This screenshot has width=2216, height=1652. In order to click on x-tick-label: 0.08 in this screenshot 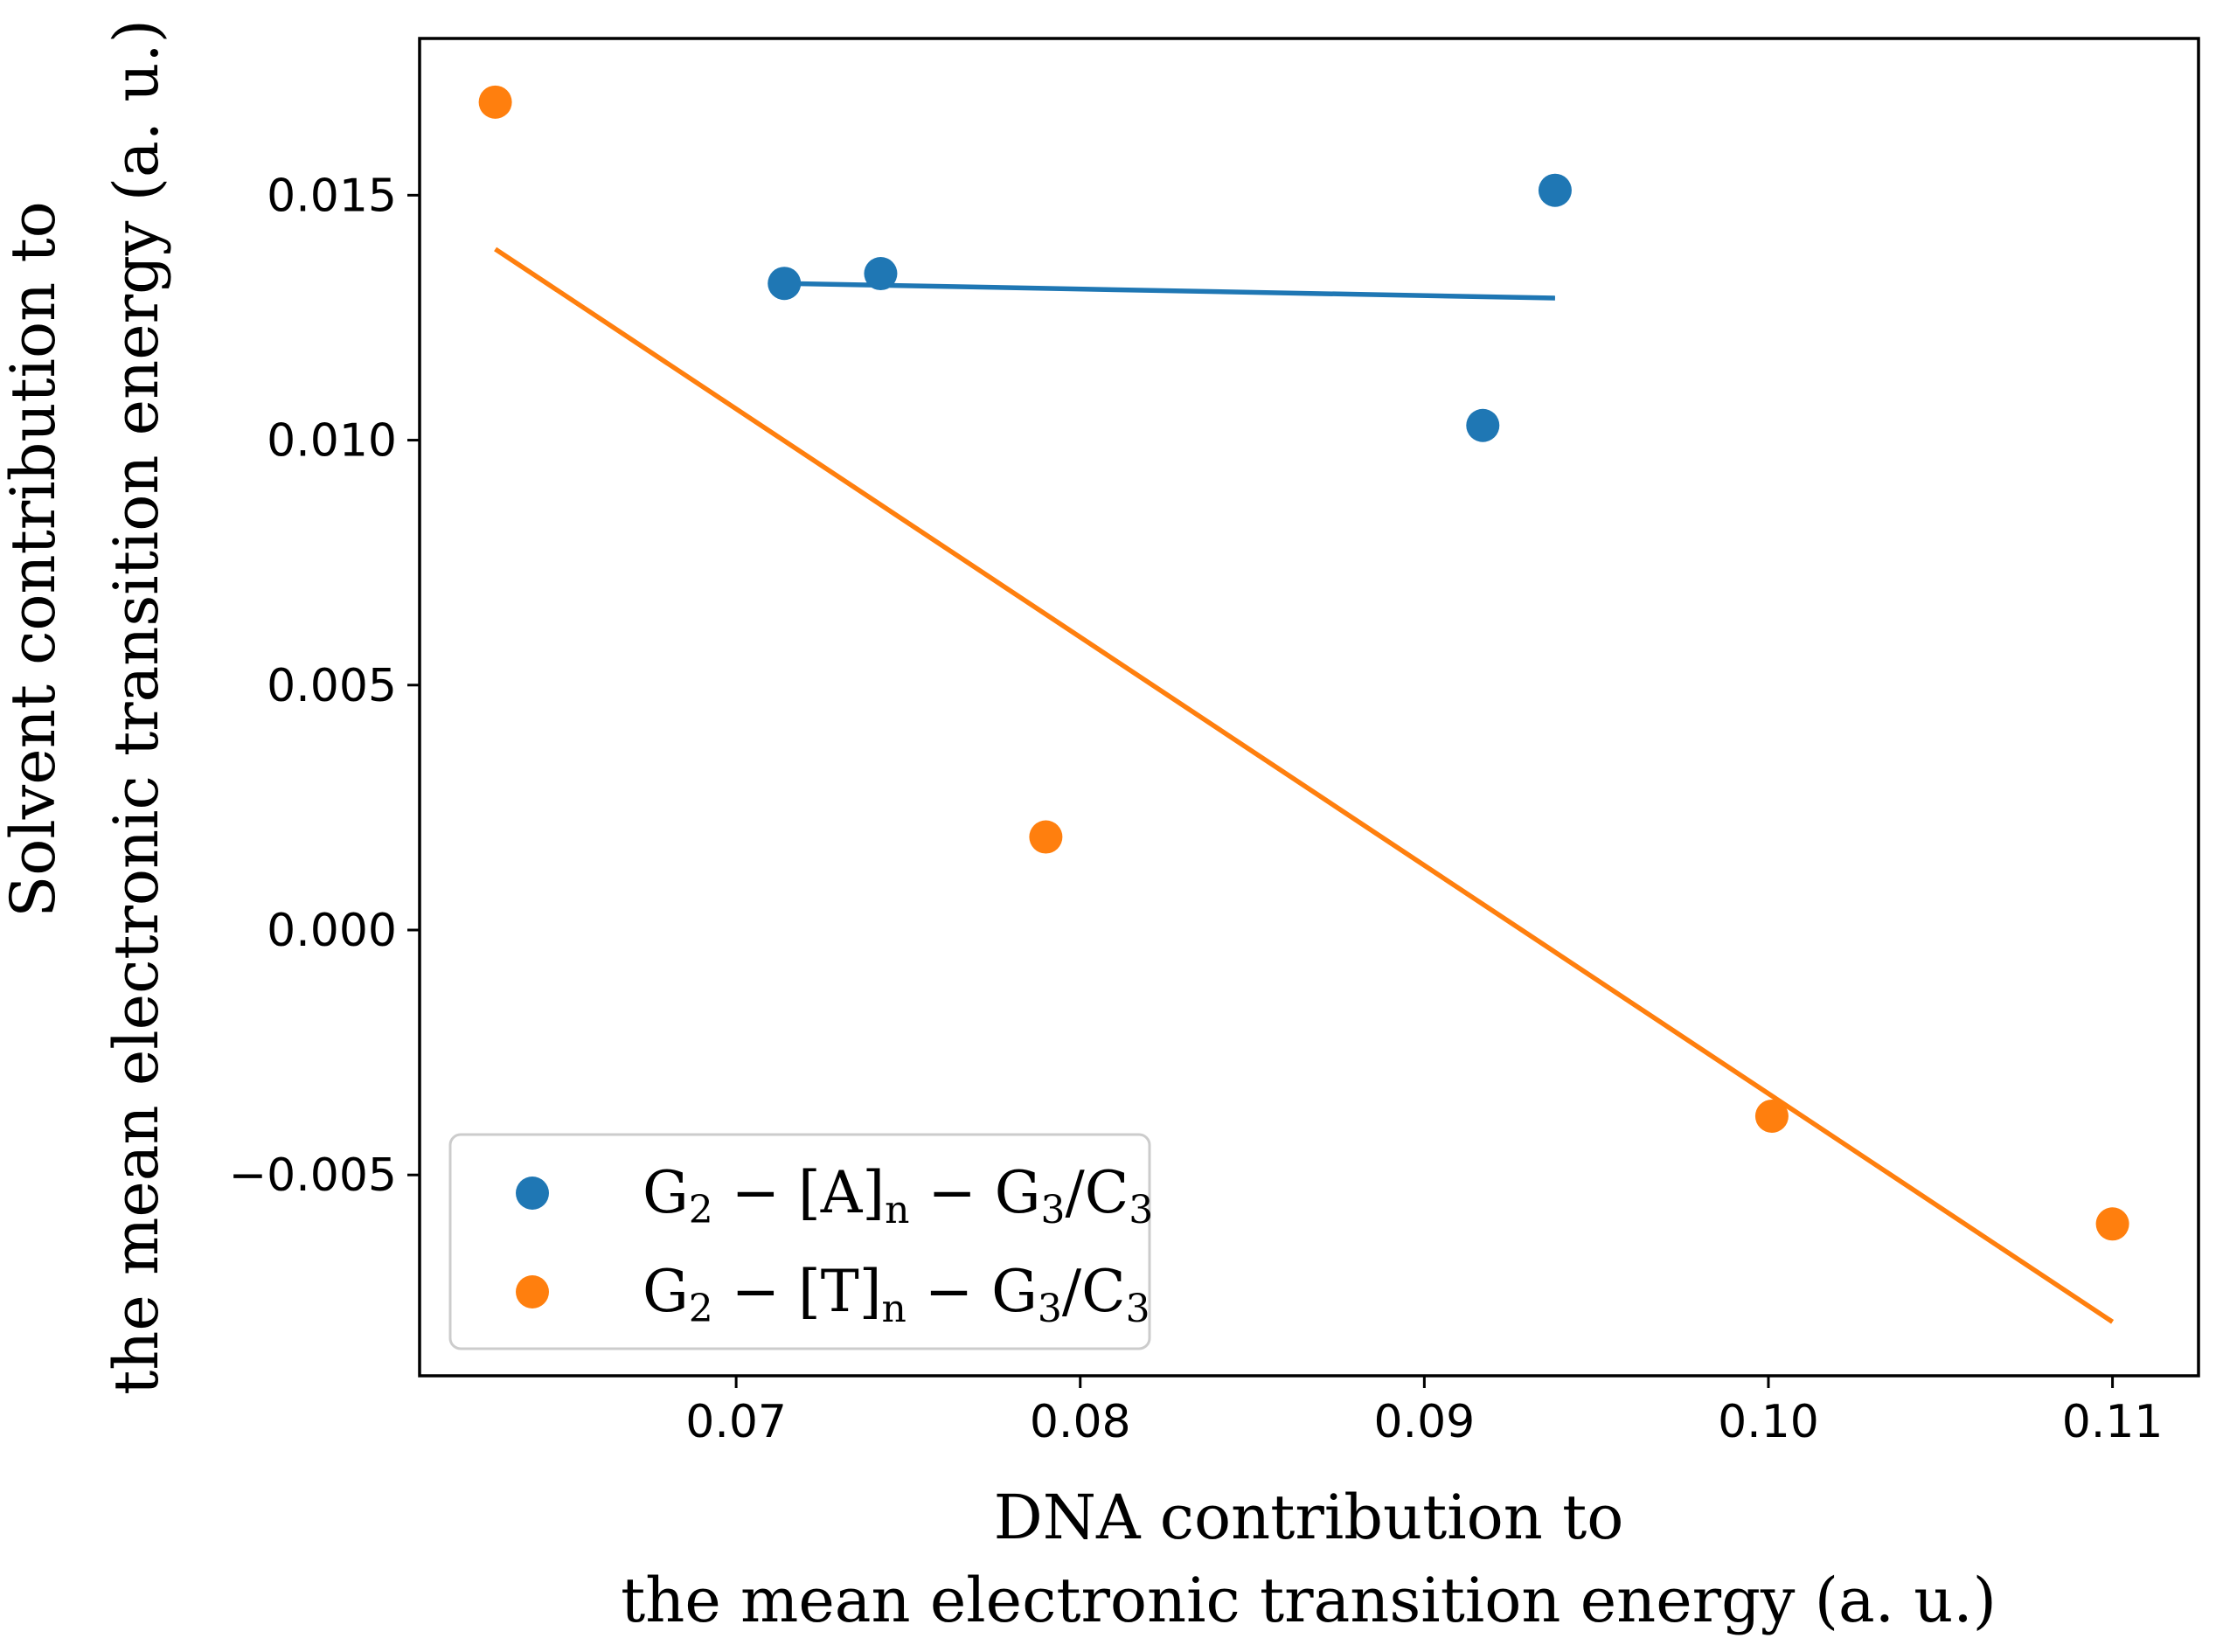, I will do `click(1081, 1422)`.